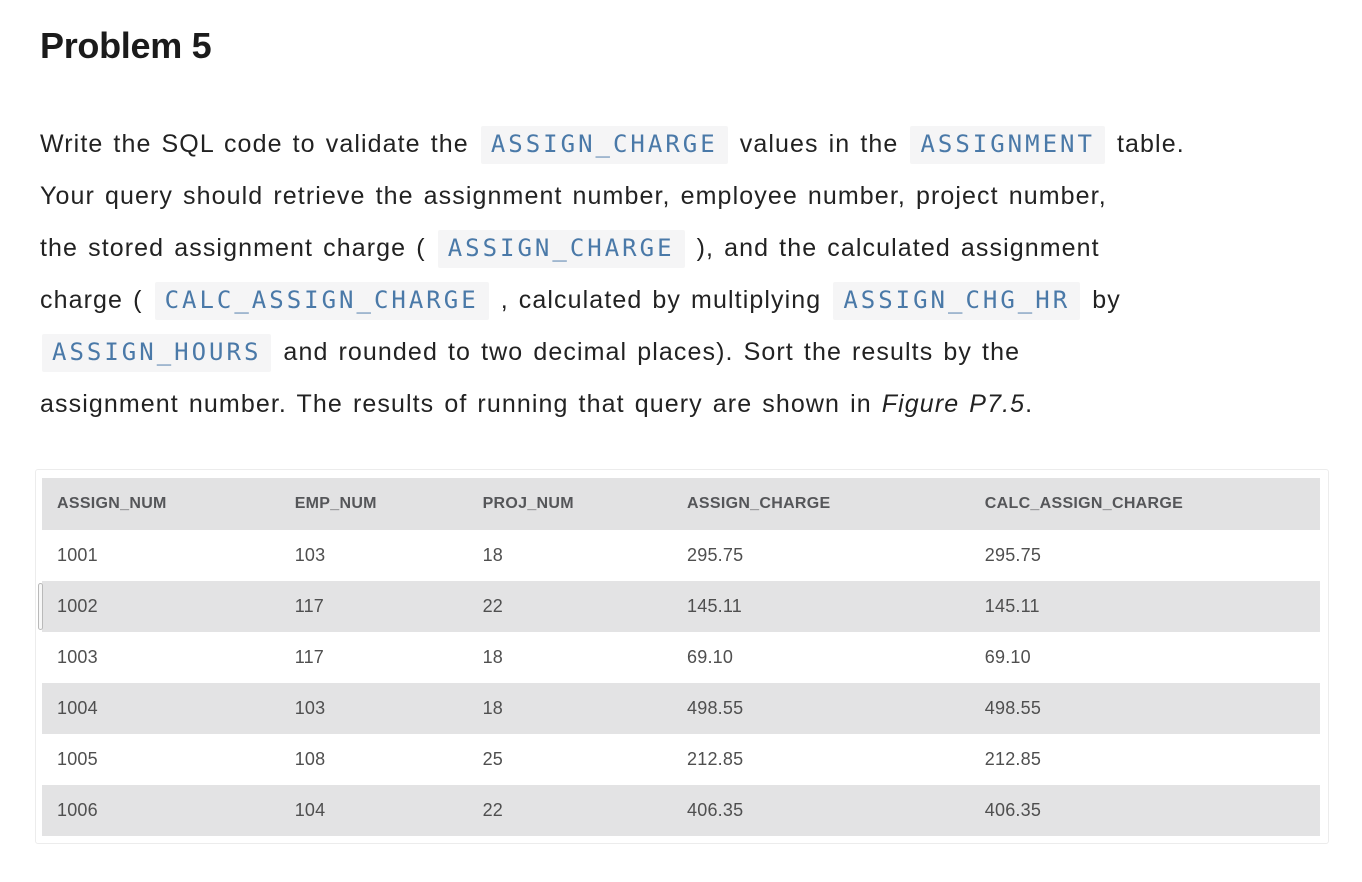 The width and height of the screenshot is (1362, 882). What do you see at coordinates (161, 504) in the screenshot?
I see `column-header: ASSIGN_NUM` at bounding box center [161, 504].